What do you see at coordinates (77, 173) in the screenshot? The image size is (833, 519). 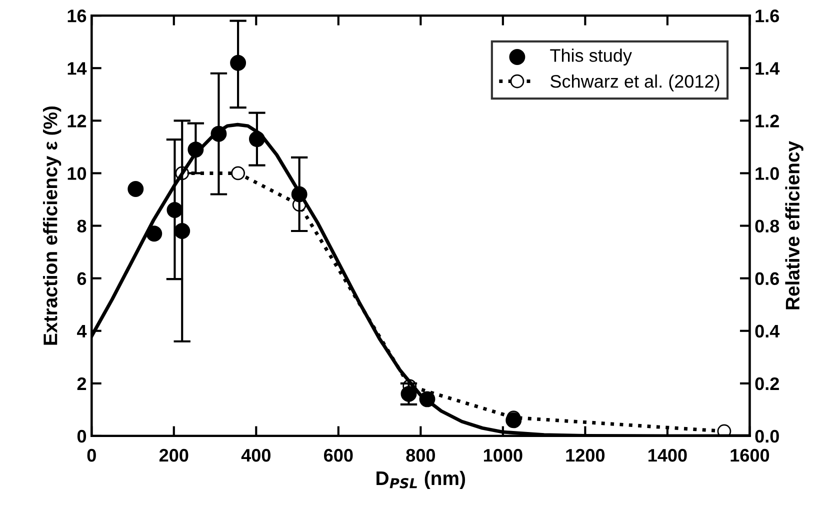 I see `y-tick-label: 10` at bounding box center [77, 173].